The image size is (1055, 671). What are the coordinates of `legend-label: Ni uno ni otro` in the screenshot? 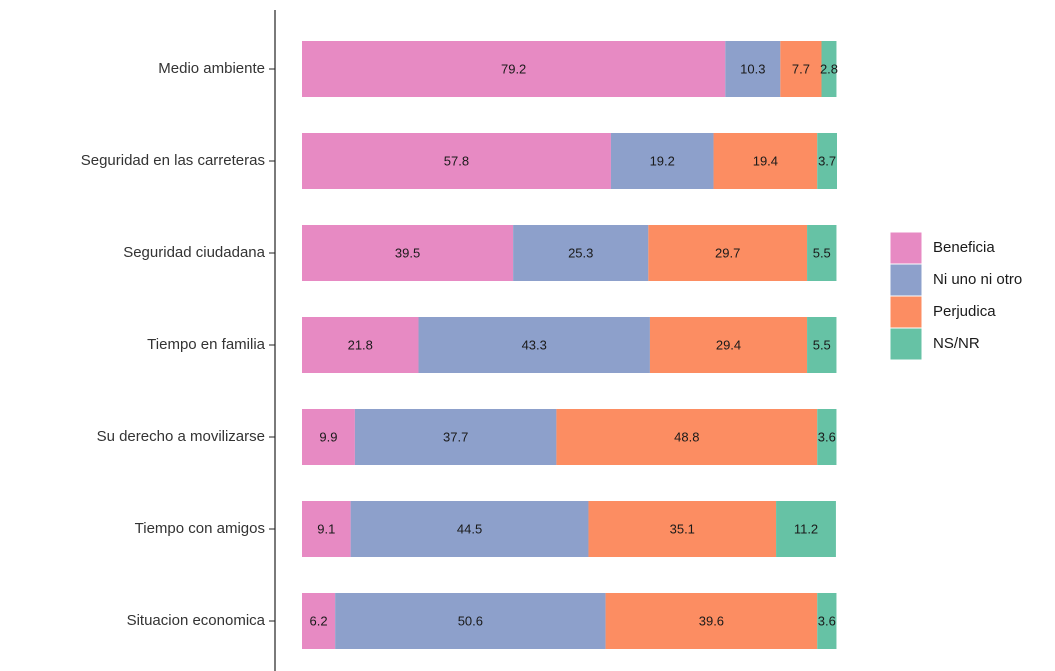 It's located at (977, 279).